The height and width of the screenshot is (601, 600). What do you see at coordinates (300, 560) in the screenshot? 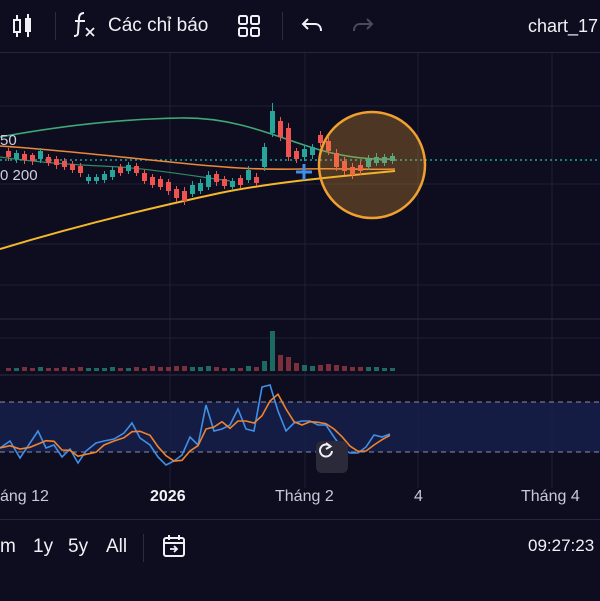
I see `bottom-toolbar: m 1y 5y All 09:27:23` at bounding box center [300, 560].